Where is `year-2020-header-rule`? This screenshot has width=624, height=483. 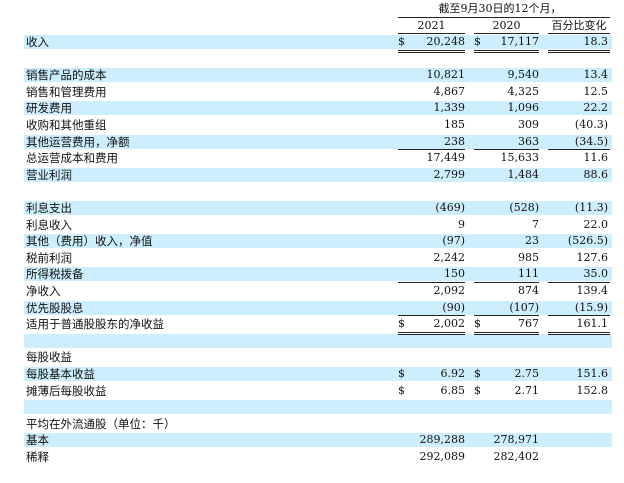 year-2020-header-rule is located at coordinates (506, 33).